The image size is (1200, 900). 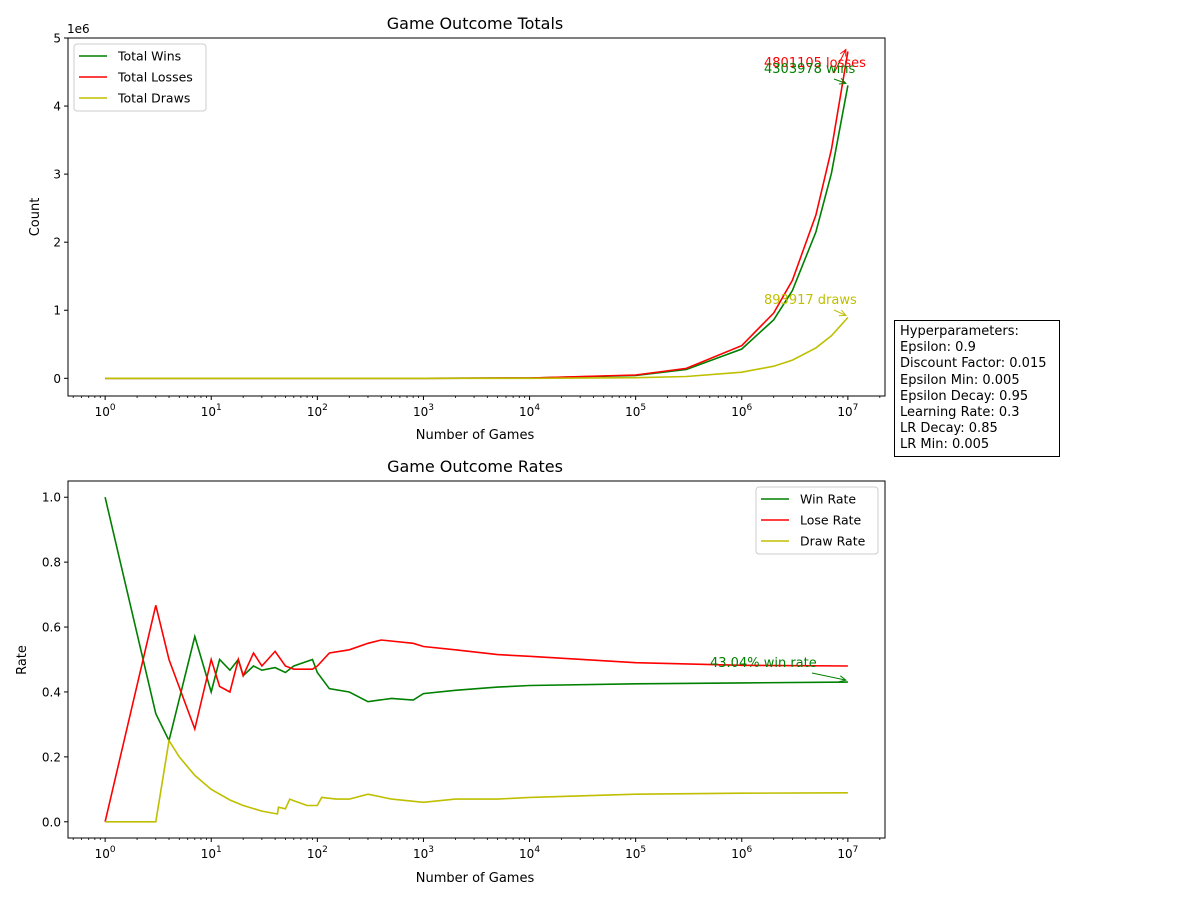 I want to click on rates-legend-label: Lose Rate, so click(x=831, y=520).